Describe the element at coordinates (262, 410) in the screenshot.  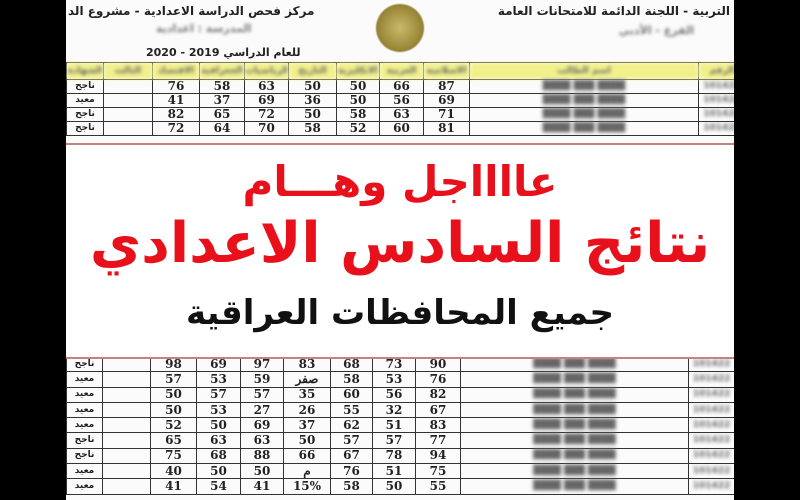
I see `score-cell: 27` at that location.